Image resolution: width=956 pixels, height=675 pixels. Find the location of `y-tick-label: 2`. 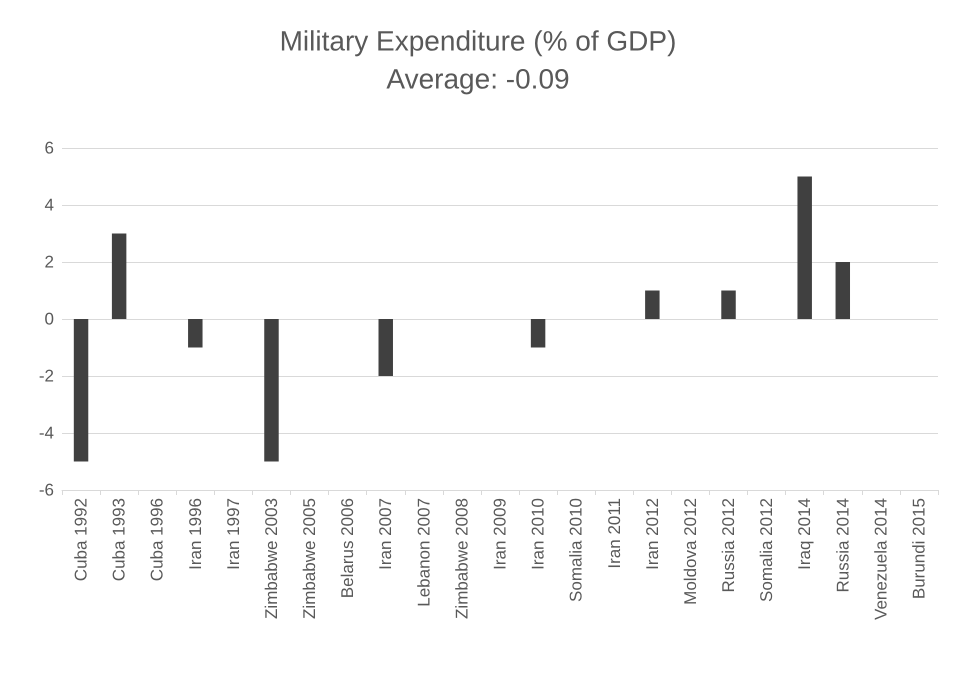

y-tick-label: 2 is located at coordinates (49, 262).